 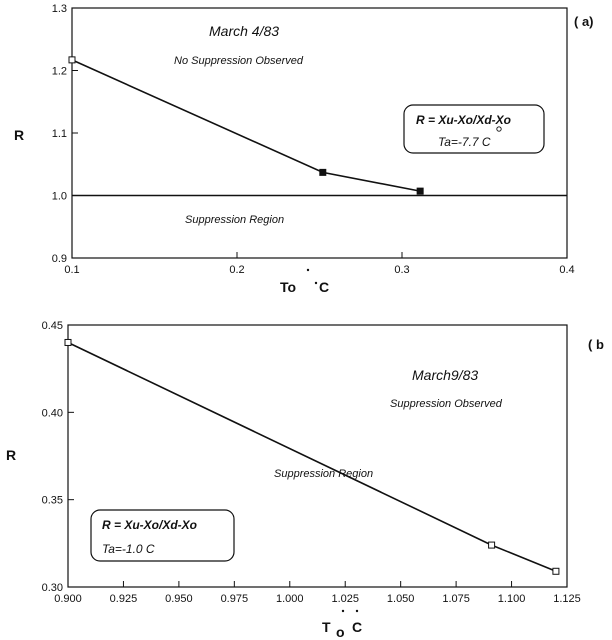 What do you see at coordinates (288, 287) in the screenshot?
I see `panel-a-x-axis-label-main: To` at bounding box center [288, 287].